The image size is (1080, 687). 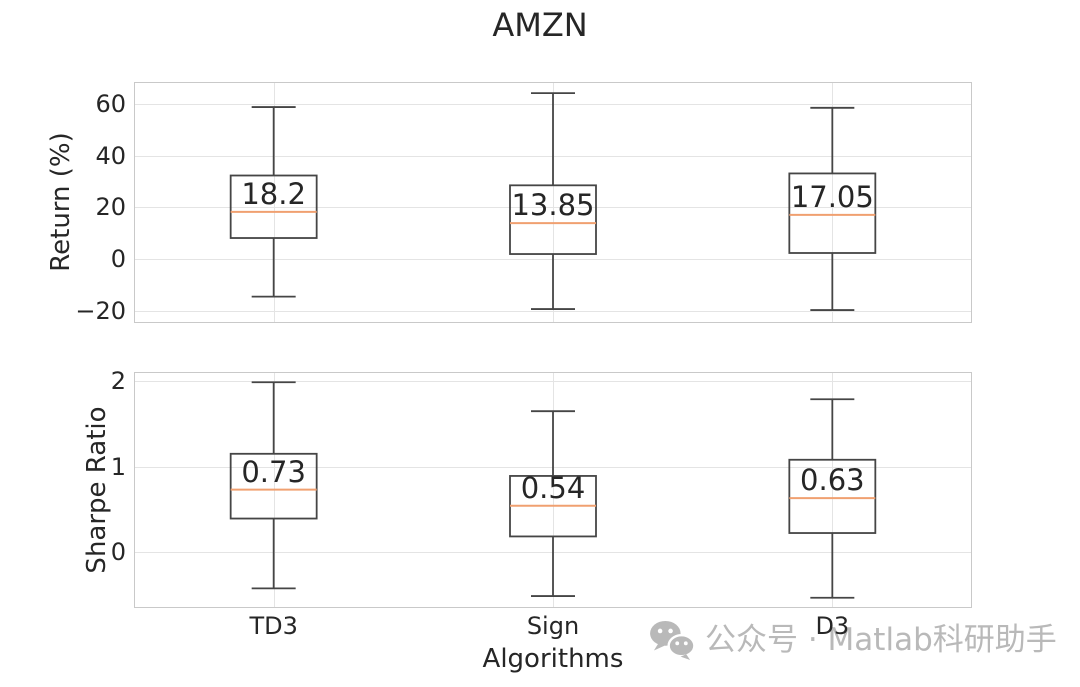 I want to click on watermark-text: 公众号 · Matlab科研助手, so click(x=881, y=640).